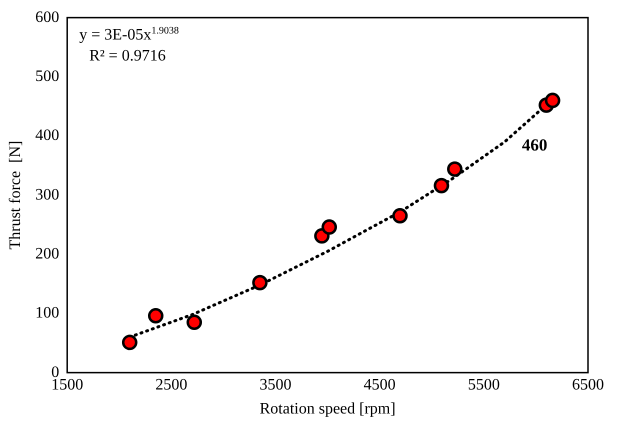 The width and height of the screenshot is (622, 423). What do you see at coordinates (127, 56) in the screenshot?
I see `annotation: R² = 0.9716` at bounding box center [127, 56].